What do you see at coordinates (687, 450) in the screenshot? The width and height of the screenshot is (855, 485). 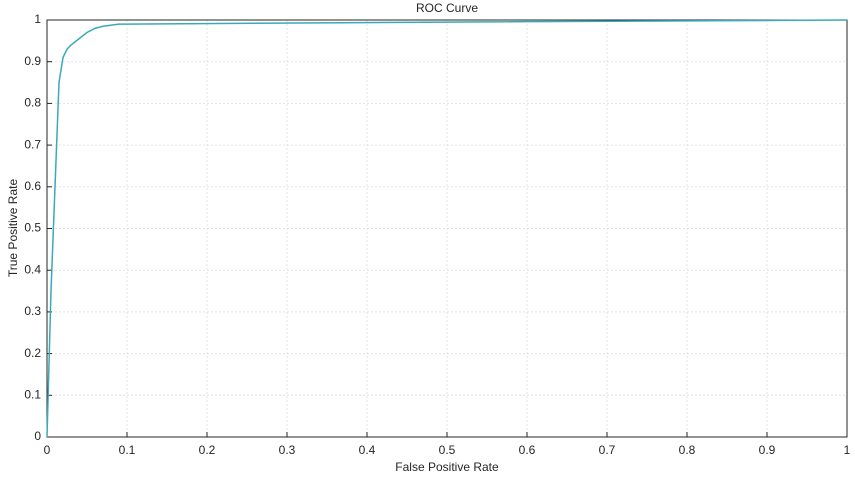 I see `x-tick-label: 0.8` at bounding box center [687, 450].